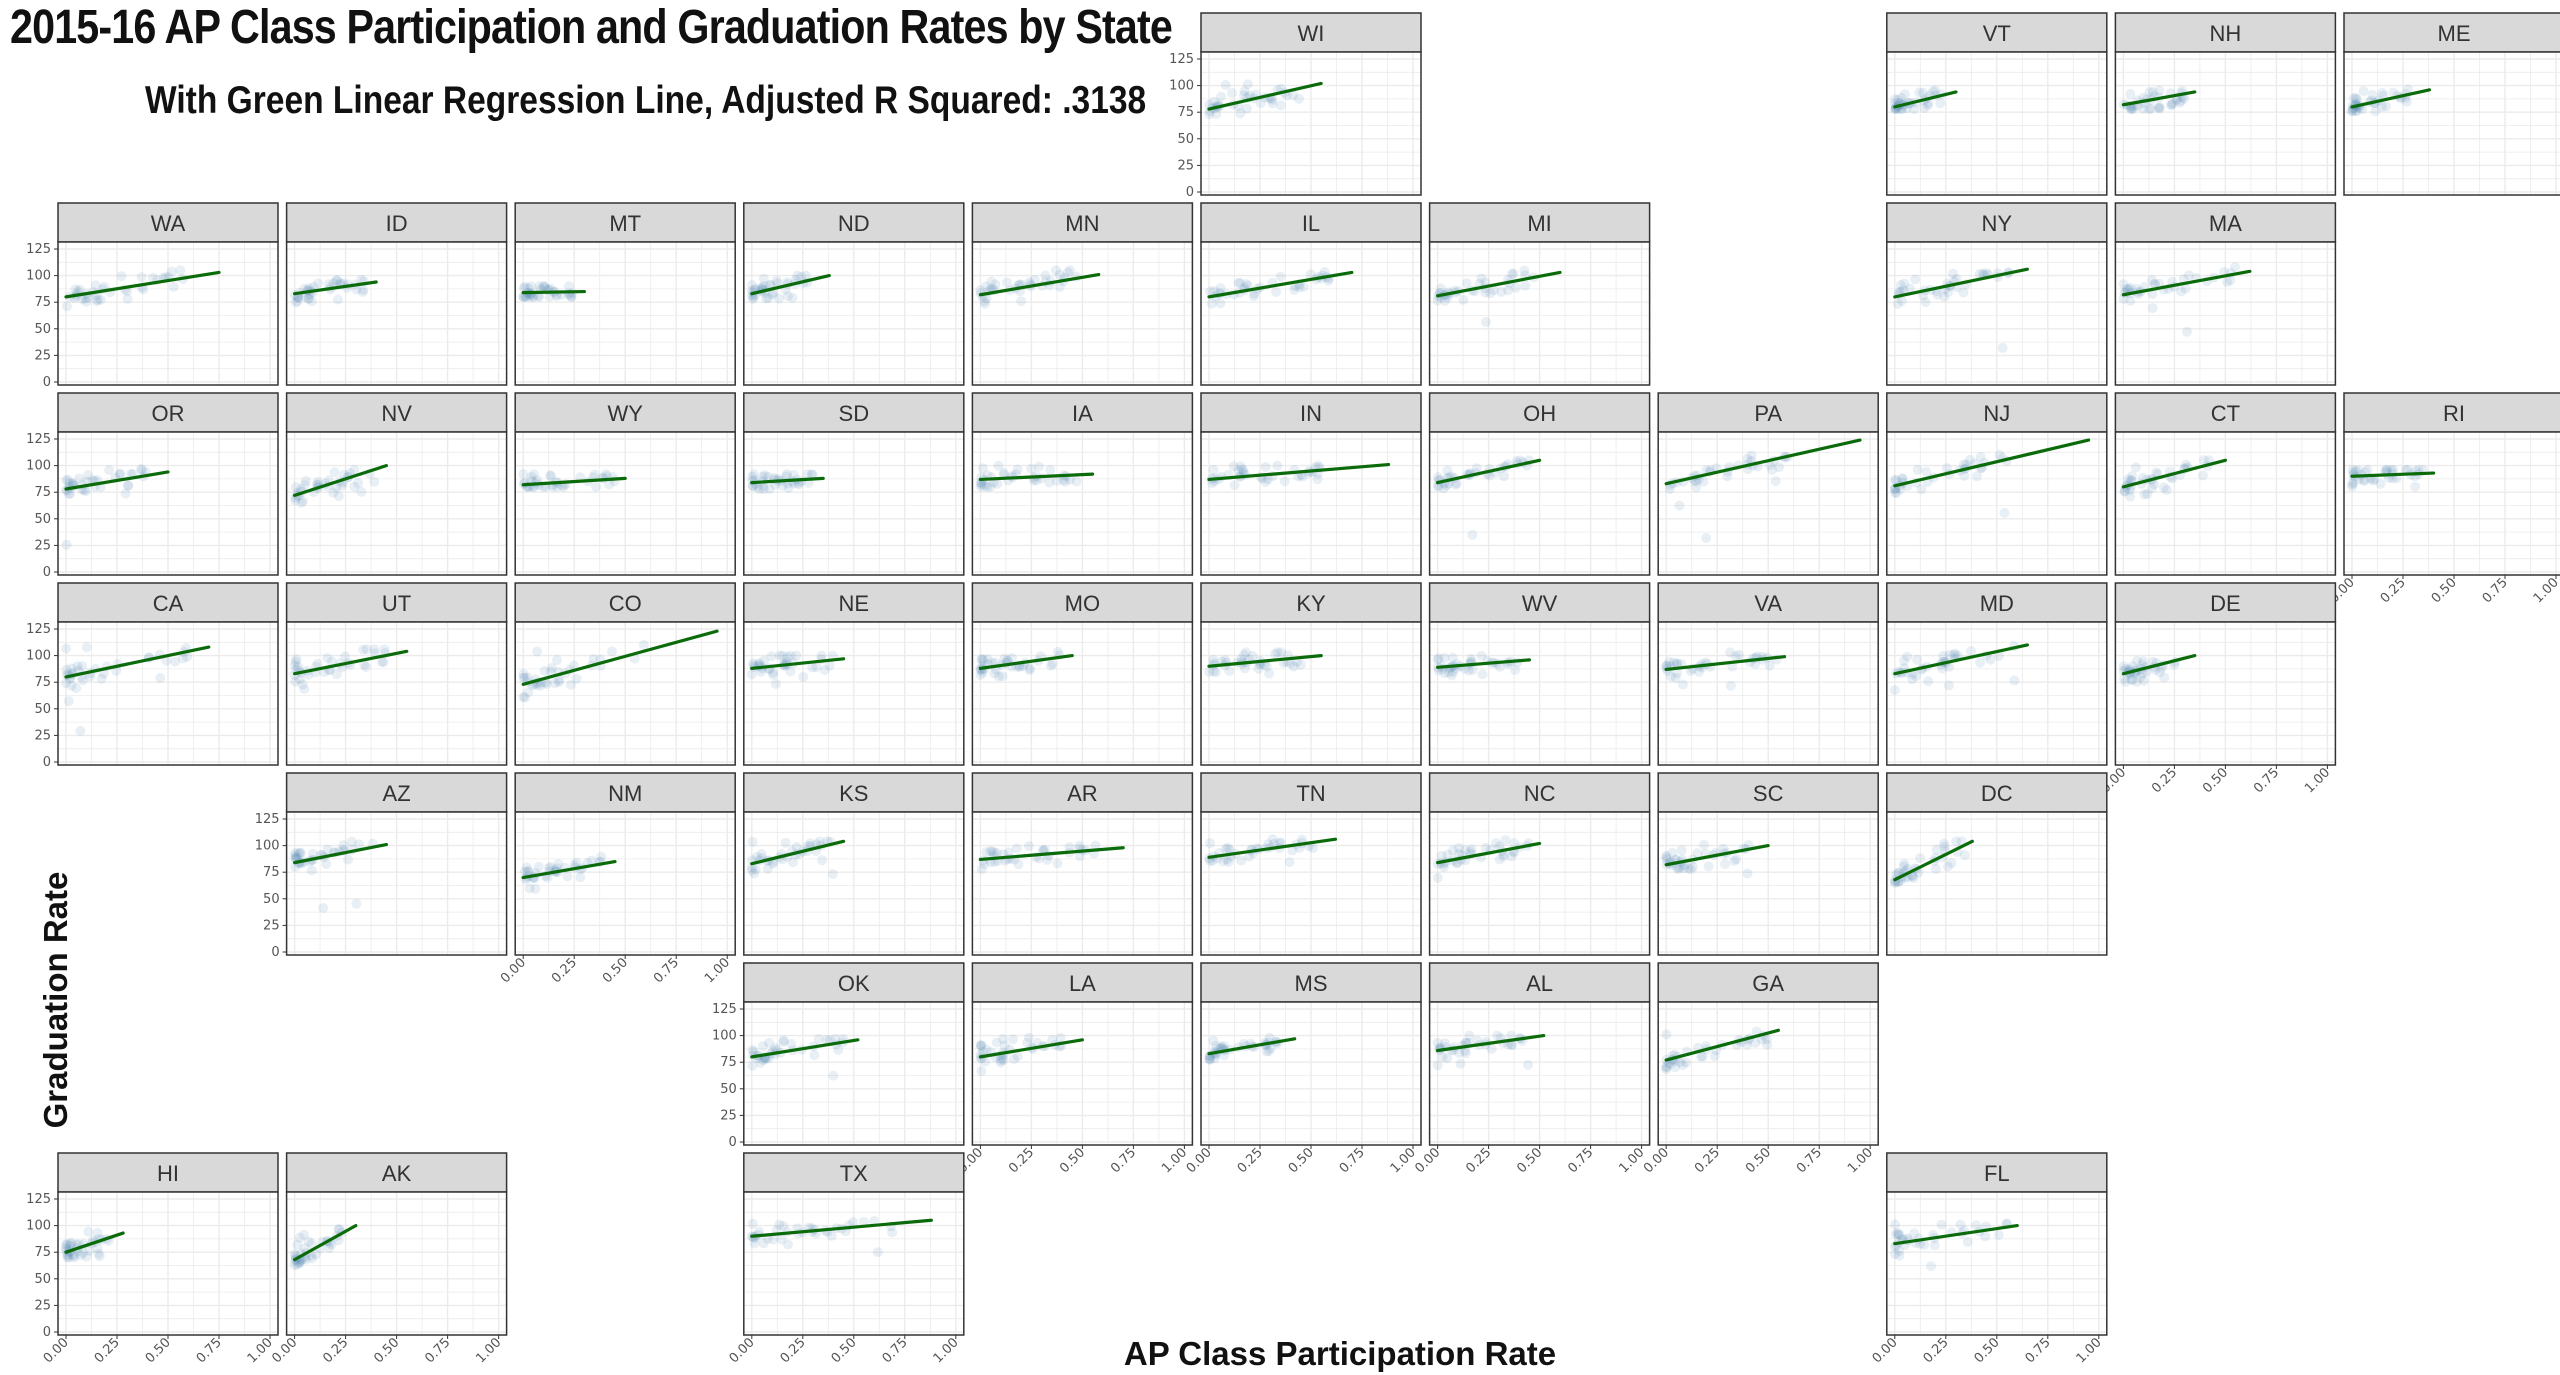 Image resolution: width=2560 pixels, height=1375 pixels. I want to click on facet-wi: WI 0 25 50 75 100 125, so click(1295, 106).